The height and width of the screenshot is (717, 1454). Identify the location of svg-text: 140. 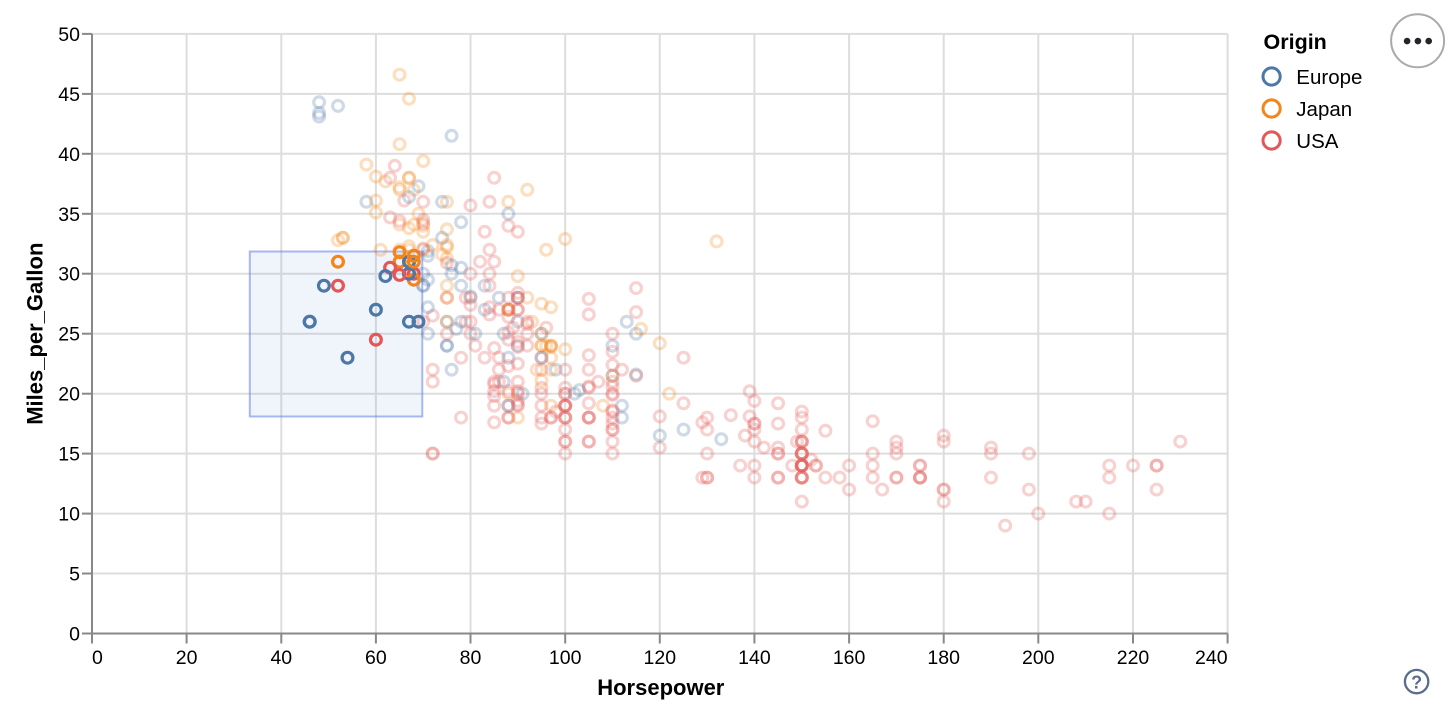
(754, 658).